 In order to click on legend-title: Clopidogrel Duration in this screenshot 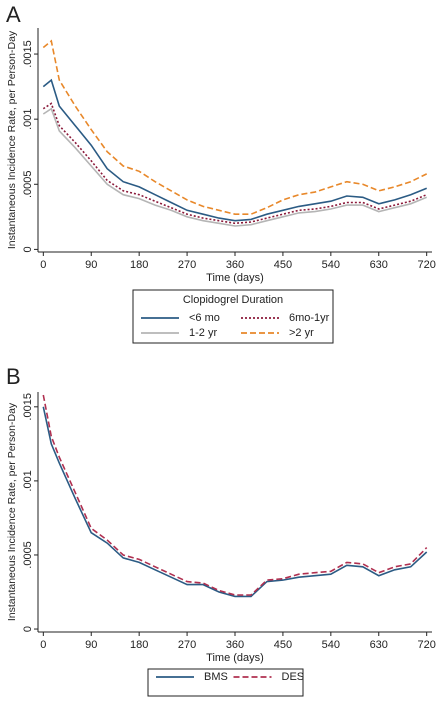, I will do `click(233, 300)`.